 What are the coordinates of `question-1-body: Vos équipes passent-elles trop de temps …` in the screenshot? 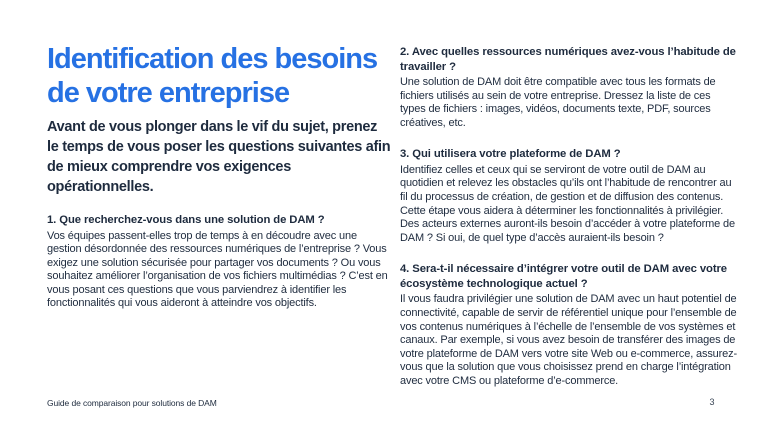 It's located at (217, 269).